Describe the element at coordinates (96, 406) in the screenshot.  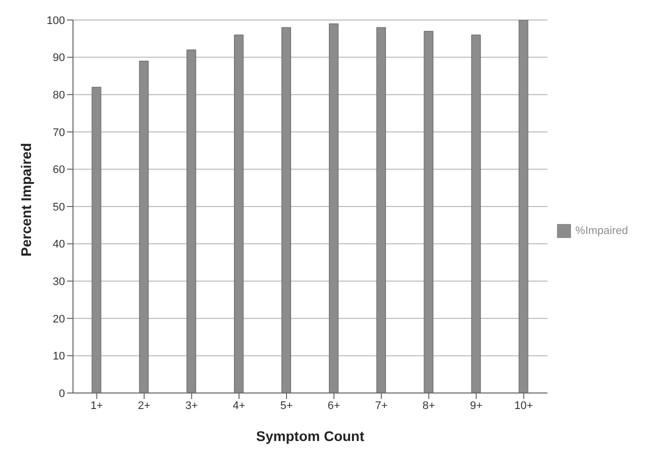
I see `x-tick-label: 1+` at that location.